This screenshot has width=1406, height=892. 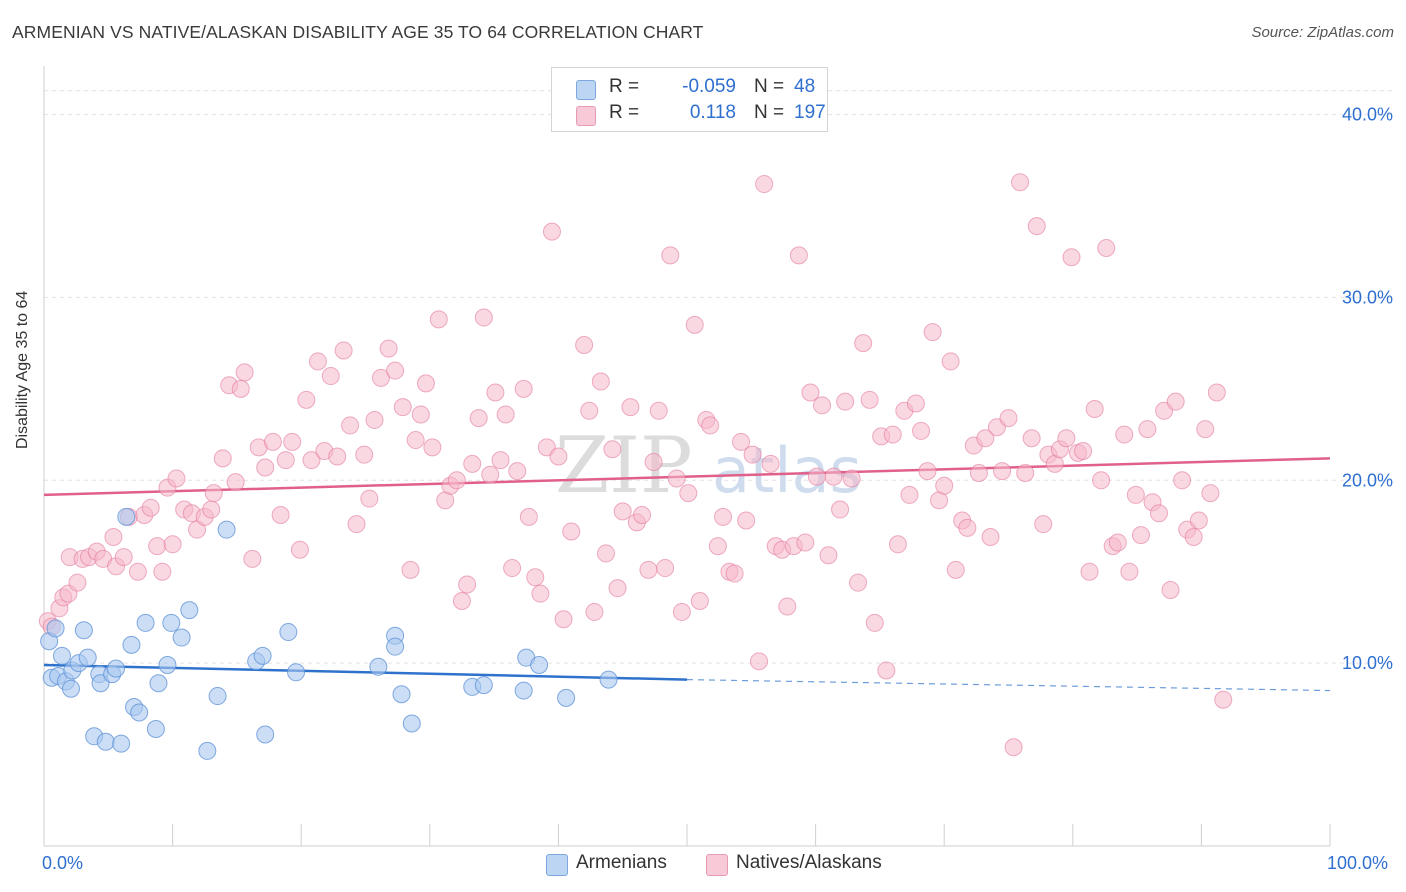 I want to click on armenian-trend-extension, so click(x=1008, y=685).